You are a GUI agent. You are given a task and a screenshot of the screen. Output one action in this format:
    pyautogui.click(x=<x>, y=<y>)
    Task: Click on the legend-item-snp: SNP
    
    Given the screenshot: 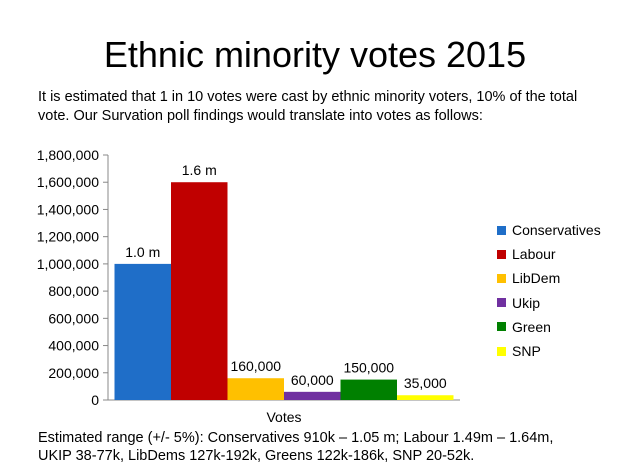 What is the action you would take?
    pyautogui.click(x=549, y=351)
    